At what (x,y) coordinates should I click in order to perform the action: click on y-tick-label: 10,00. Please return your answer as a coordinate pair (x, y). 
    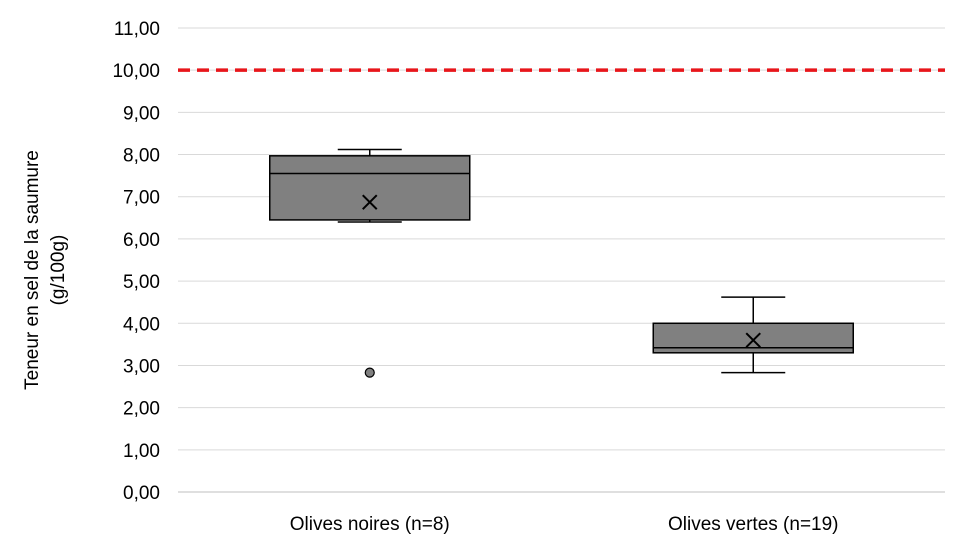
    Looking at the image, I should click on (136, 71).